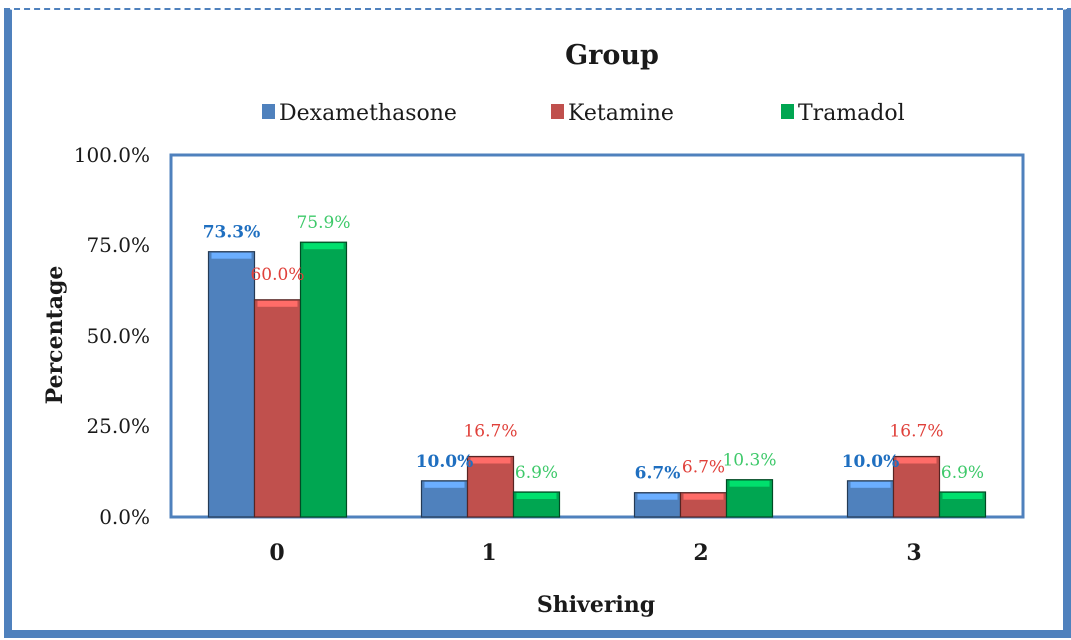  I want to click on x-category-label: 2, so click(700, 553).